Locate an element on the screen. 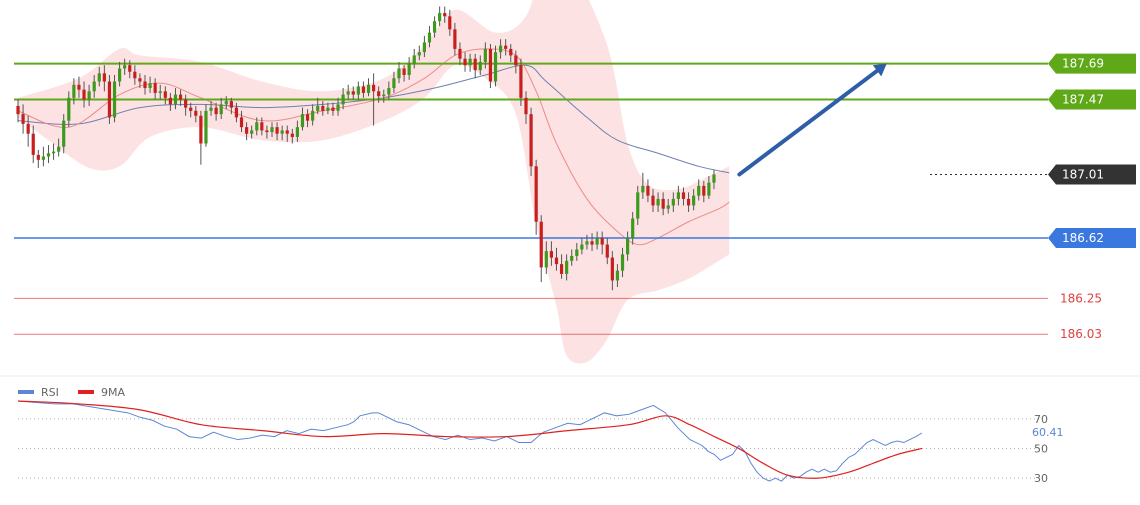 This screenshot has width=1140, height=505. rsi-tick-30: 30 is located at coordinates (1041, 478).